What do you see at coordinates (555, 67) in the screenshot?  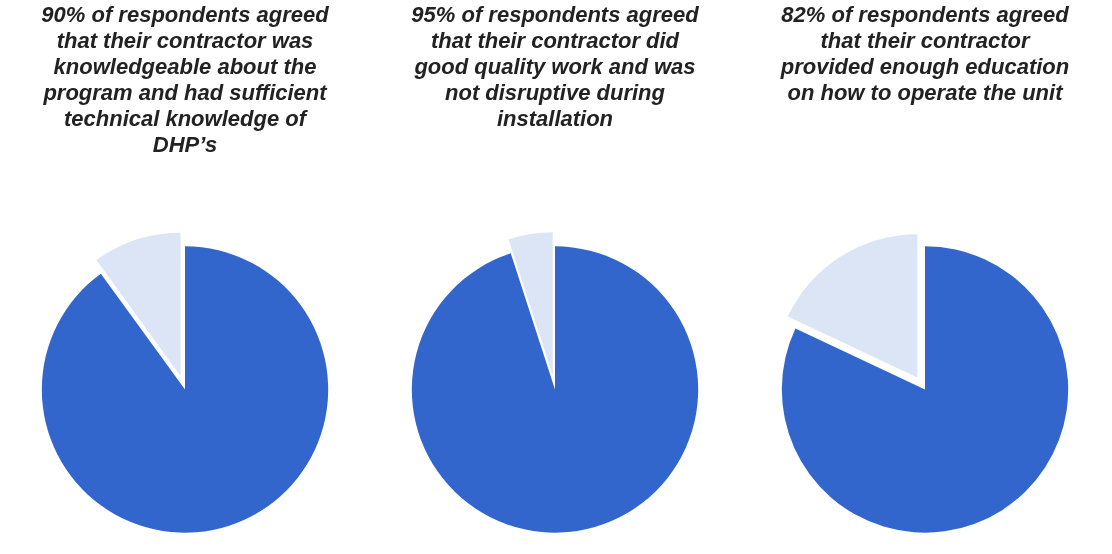 I see `chart-title: 95% of respondents agreed that their contractor did good quality work and was not disruptive during installation` at bounding box center [555, 67].